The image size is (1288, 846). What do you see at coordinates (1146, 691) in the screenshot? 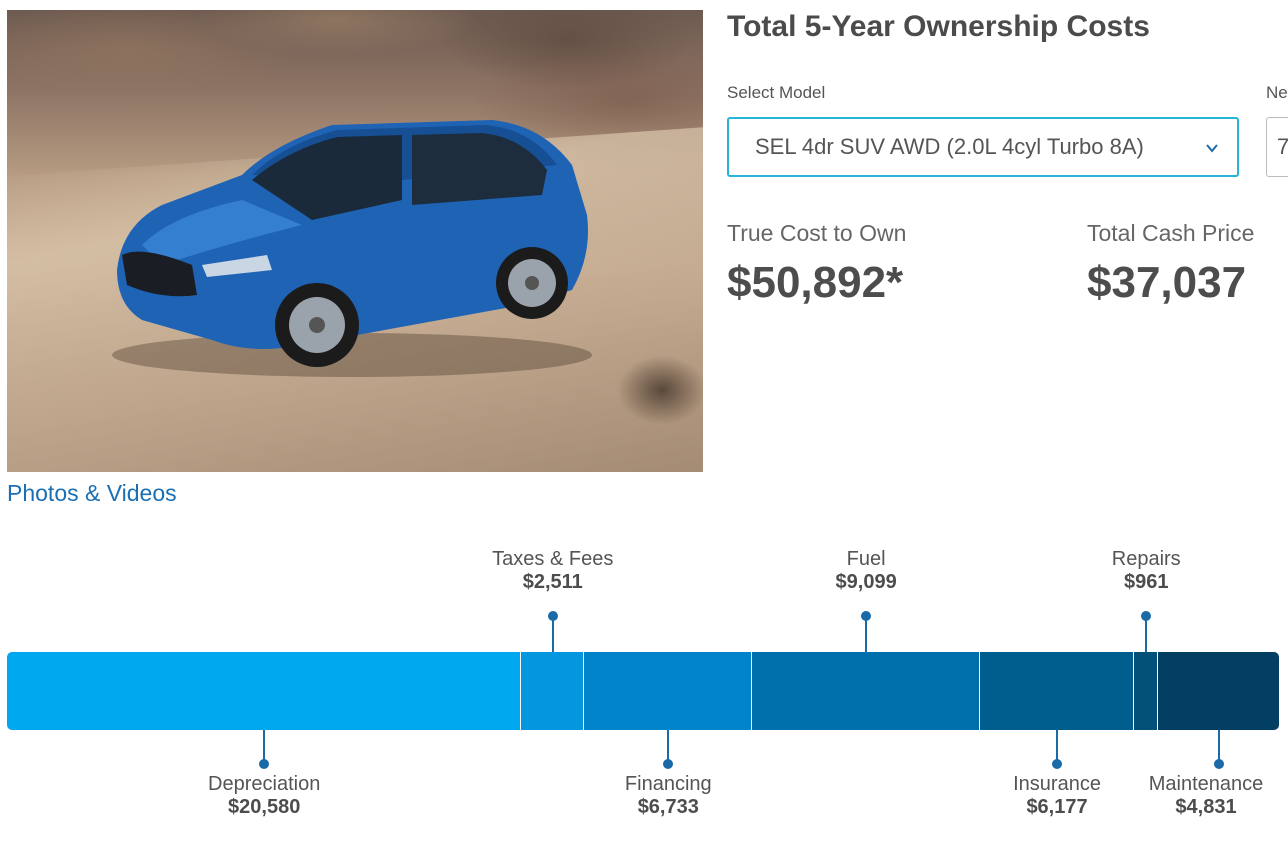
I see `cost-segment-repairs` at bounding box center [1146, 691].